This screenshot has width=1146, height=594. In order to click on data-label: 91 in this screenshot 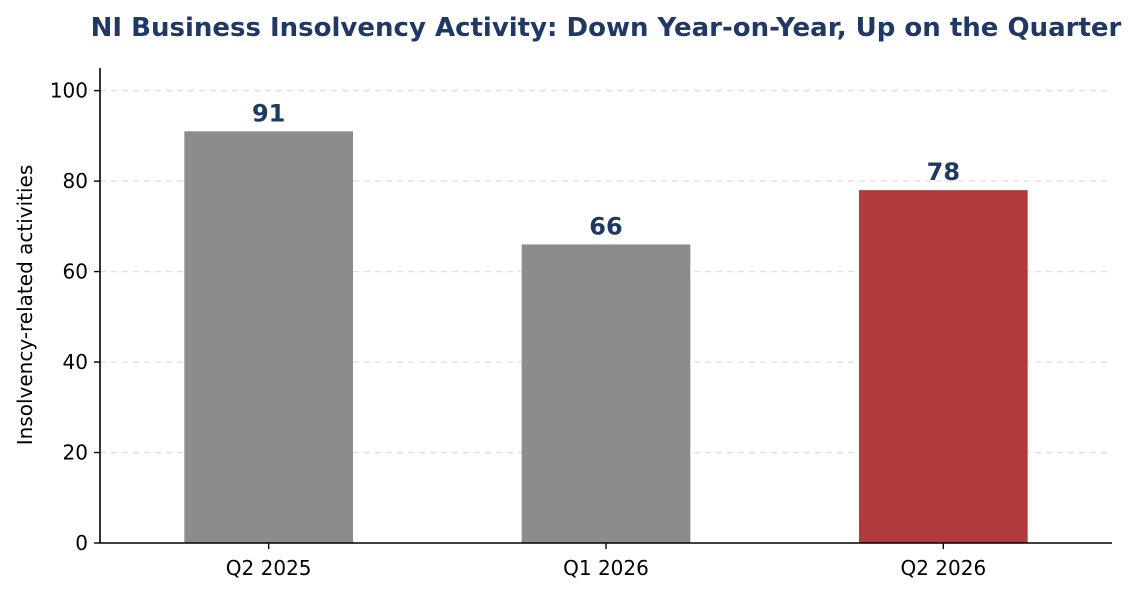, I will do `click(268, 113)`.